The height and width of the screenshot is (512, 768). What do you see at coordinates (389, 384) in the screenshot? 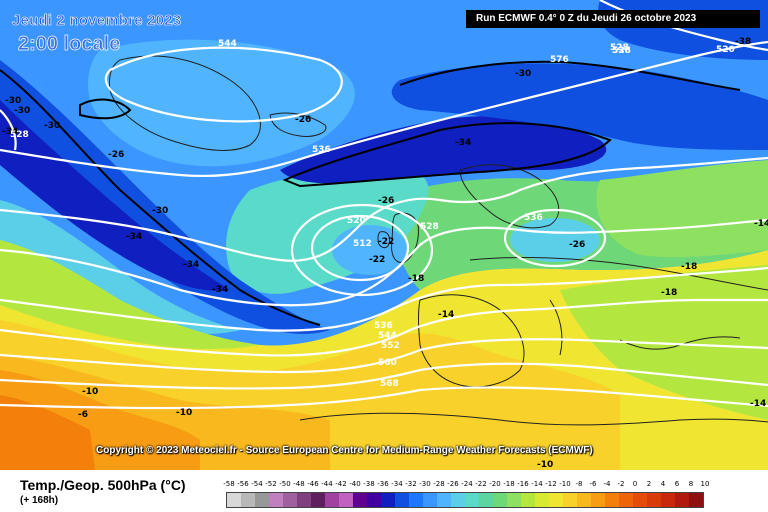
I see `geop-label: 568` at bounding box center [389, 384].